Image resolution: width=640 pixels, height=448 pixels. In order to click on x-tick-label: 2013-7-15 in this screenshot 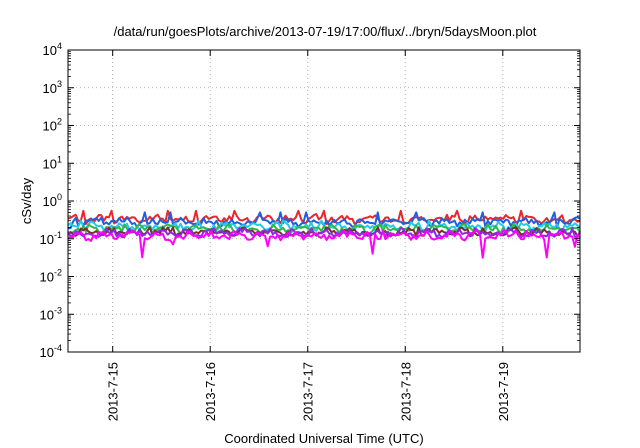, I will do `click(113, 391)`.